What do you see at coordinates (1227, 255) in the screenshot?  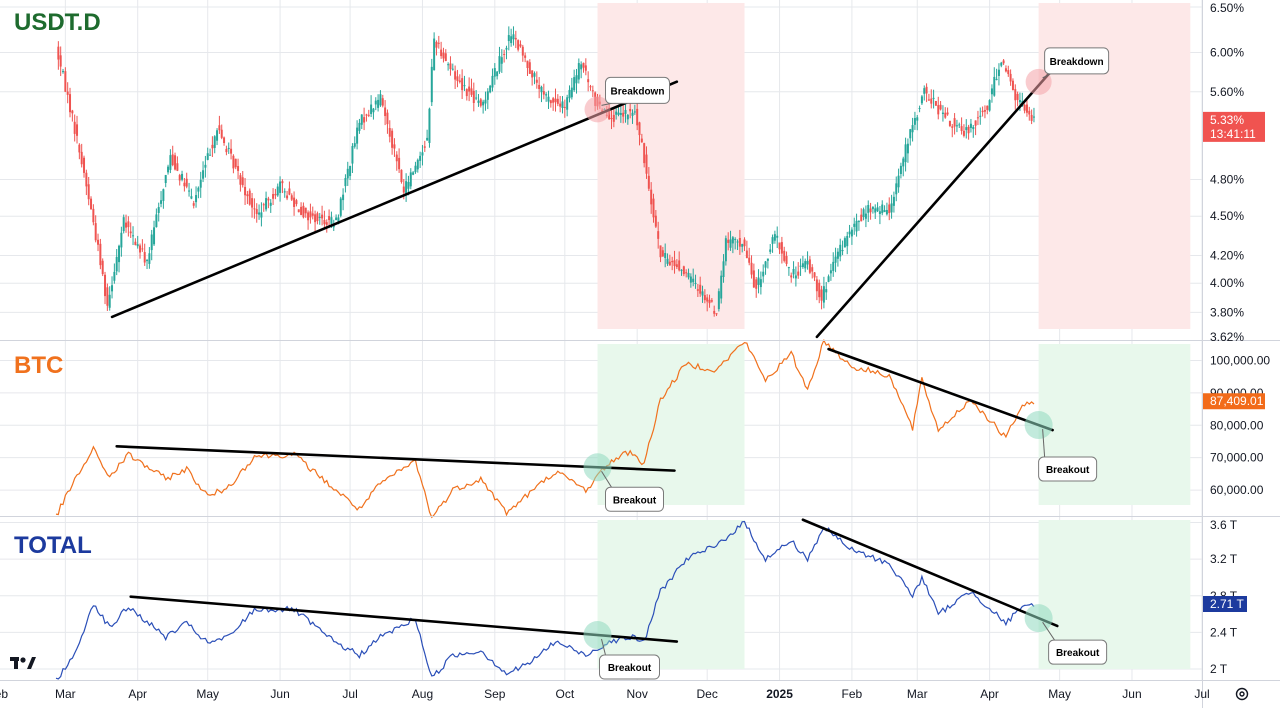 I see `price-scale-tick: 4.20%` at bounding box center [1227, 255].